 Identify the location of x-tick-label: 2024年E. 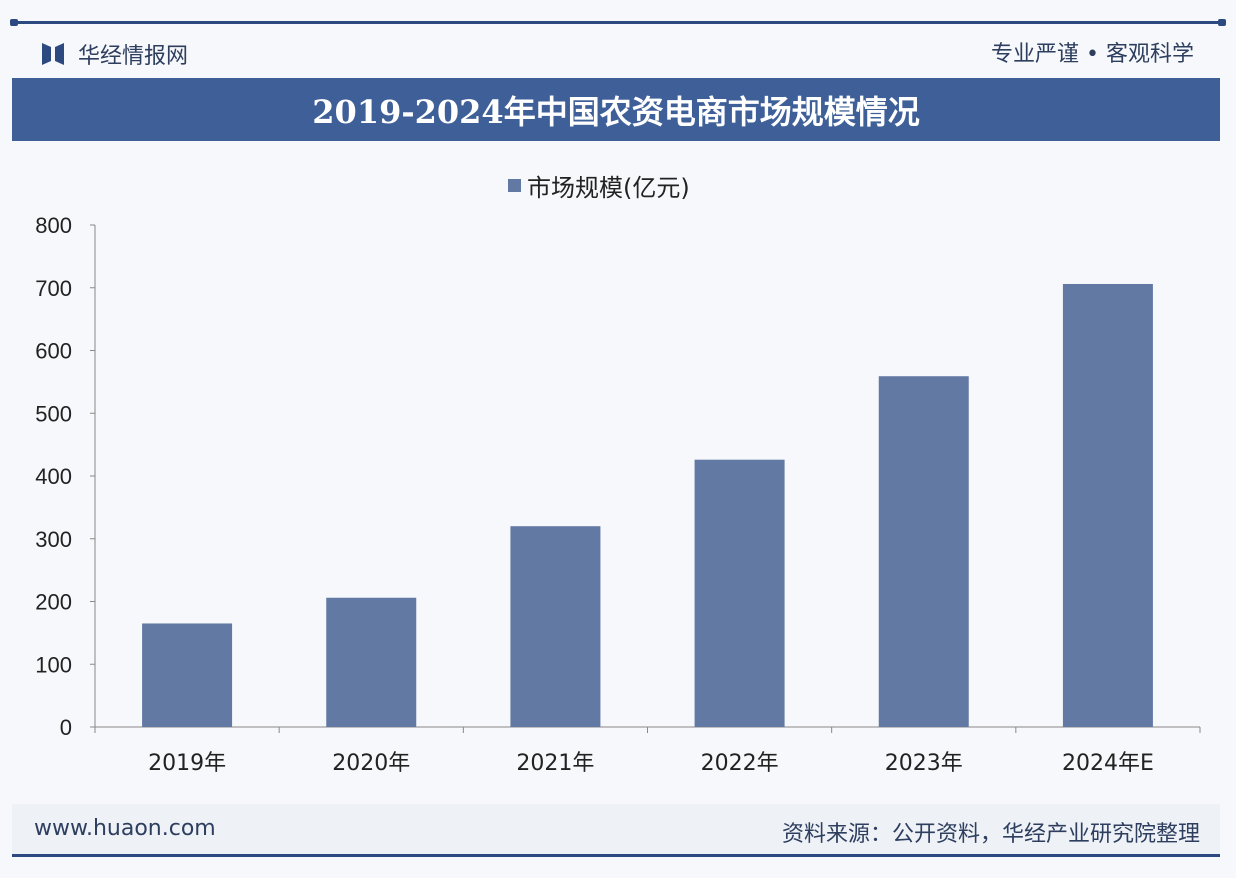
(1108, 763).